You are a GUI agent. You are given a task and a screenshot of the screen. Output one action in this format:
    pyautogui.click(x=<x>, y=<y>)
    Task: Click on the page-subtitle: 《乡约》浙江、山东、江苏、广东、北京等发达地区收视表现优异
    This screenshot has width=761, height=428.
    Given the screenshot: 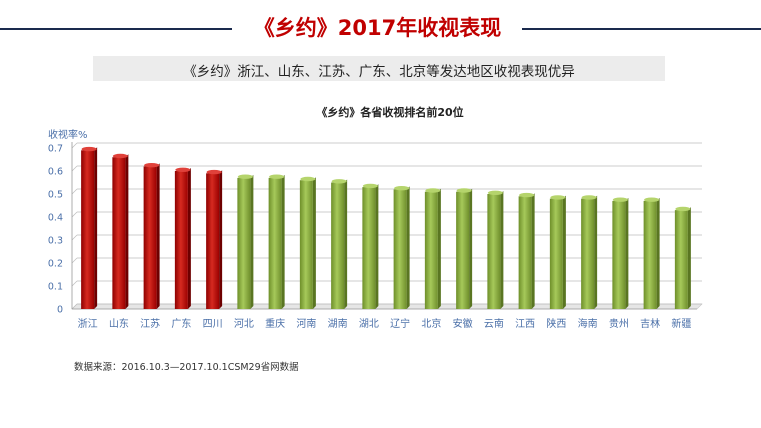 What is the action you would take?
    pyautogui.click(x=379, y=72)
    